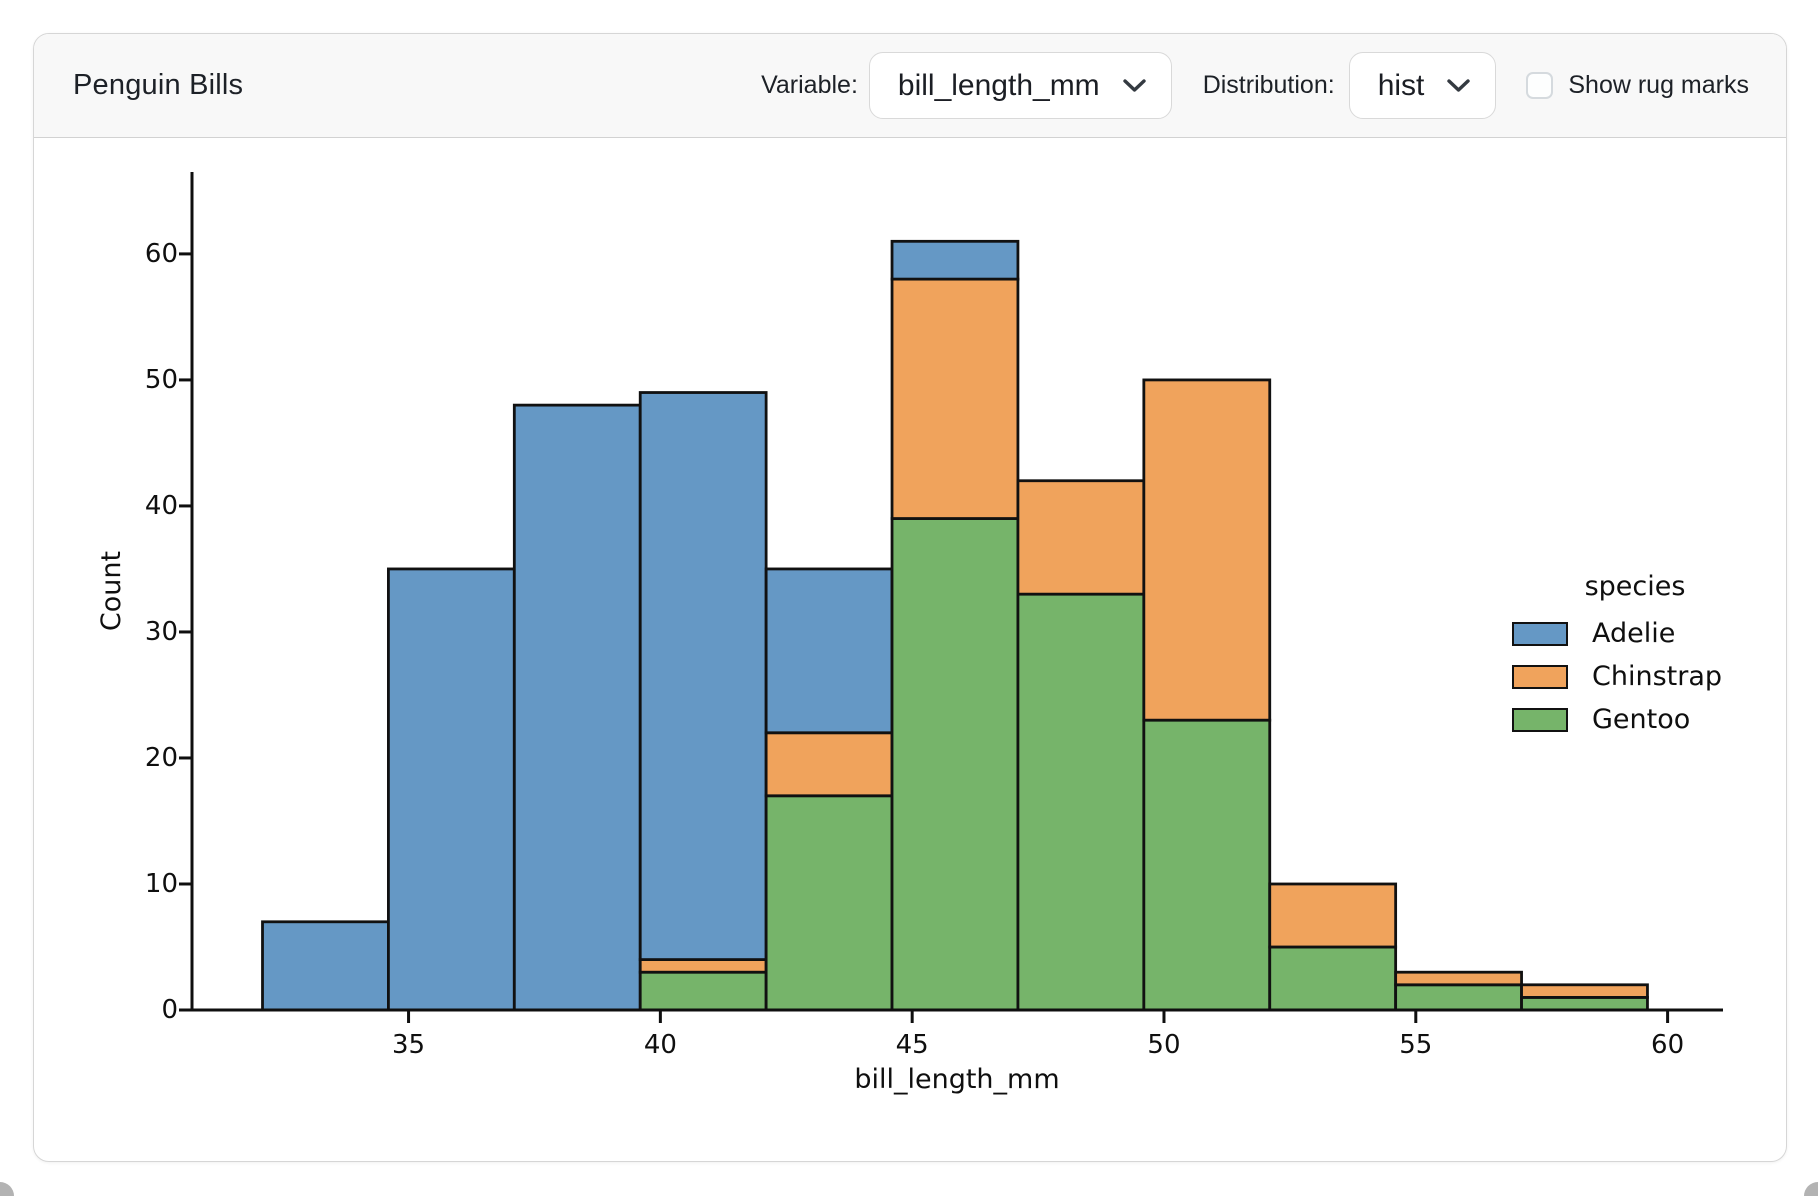 This screenshot has width=1818, height=1196. Describe the element at coordinates (998, 85) in the screenshot. I see `variable-select-value: bill_length_mm` at that location.